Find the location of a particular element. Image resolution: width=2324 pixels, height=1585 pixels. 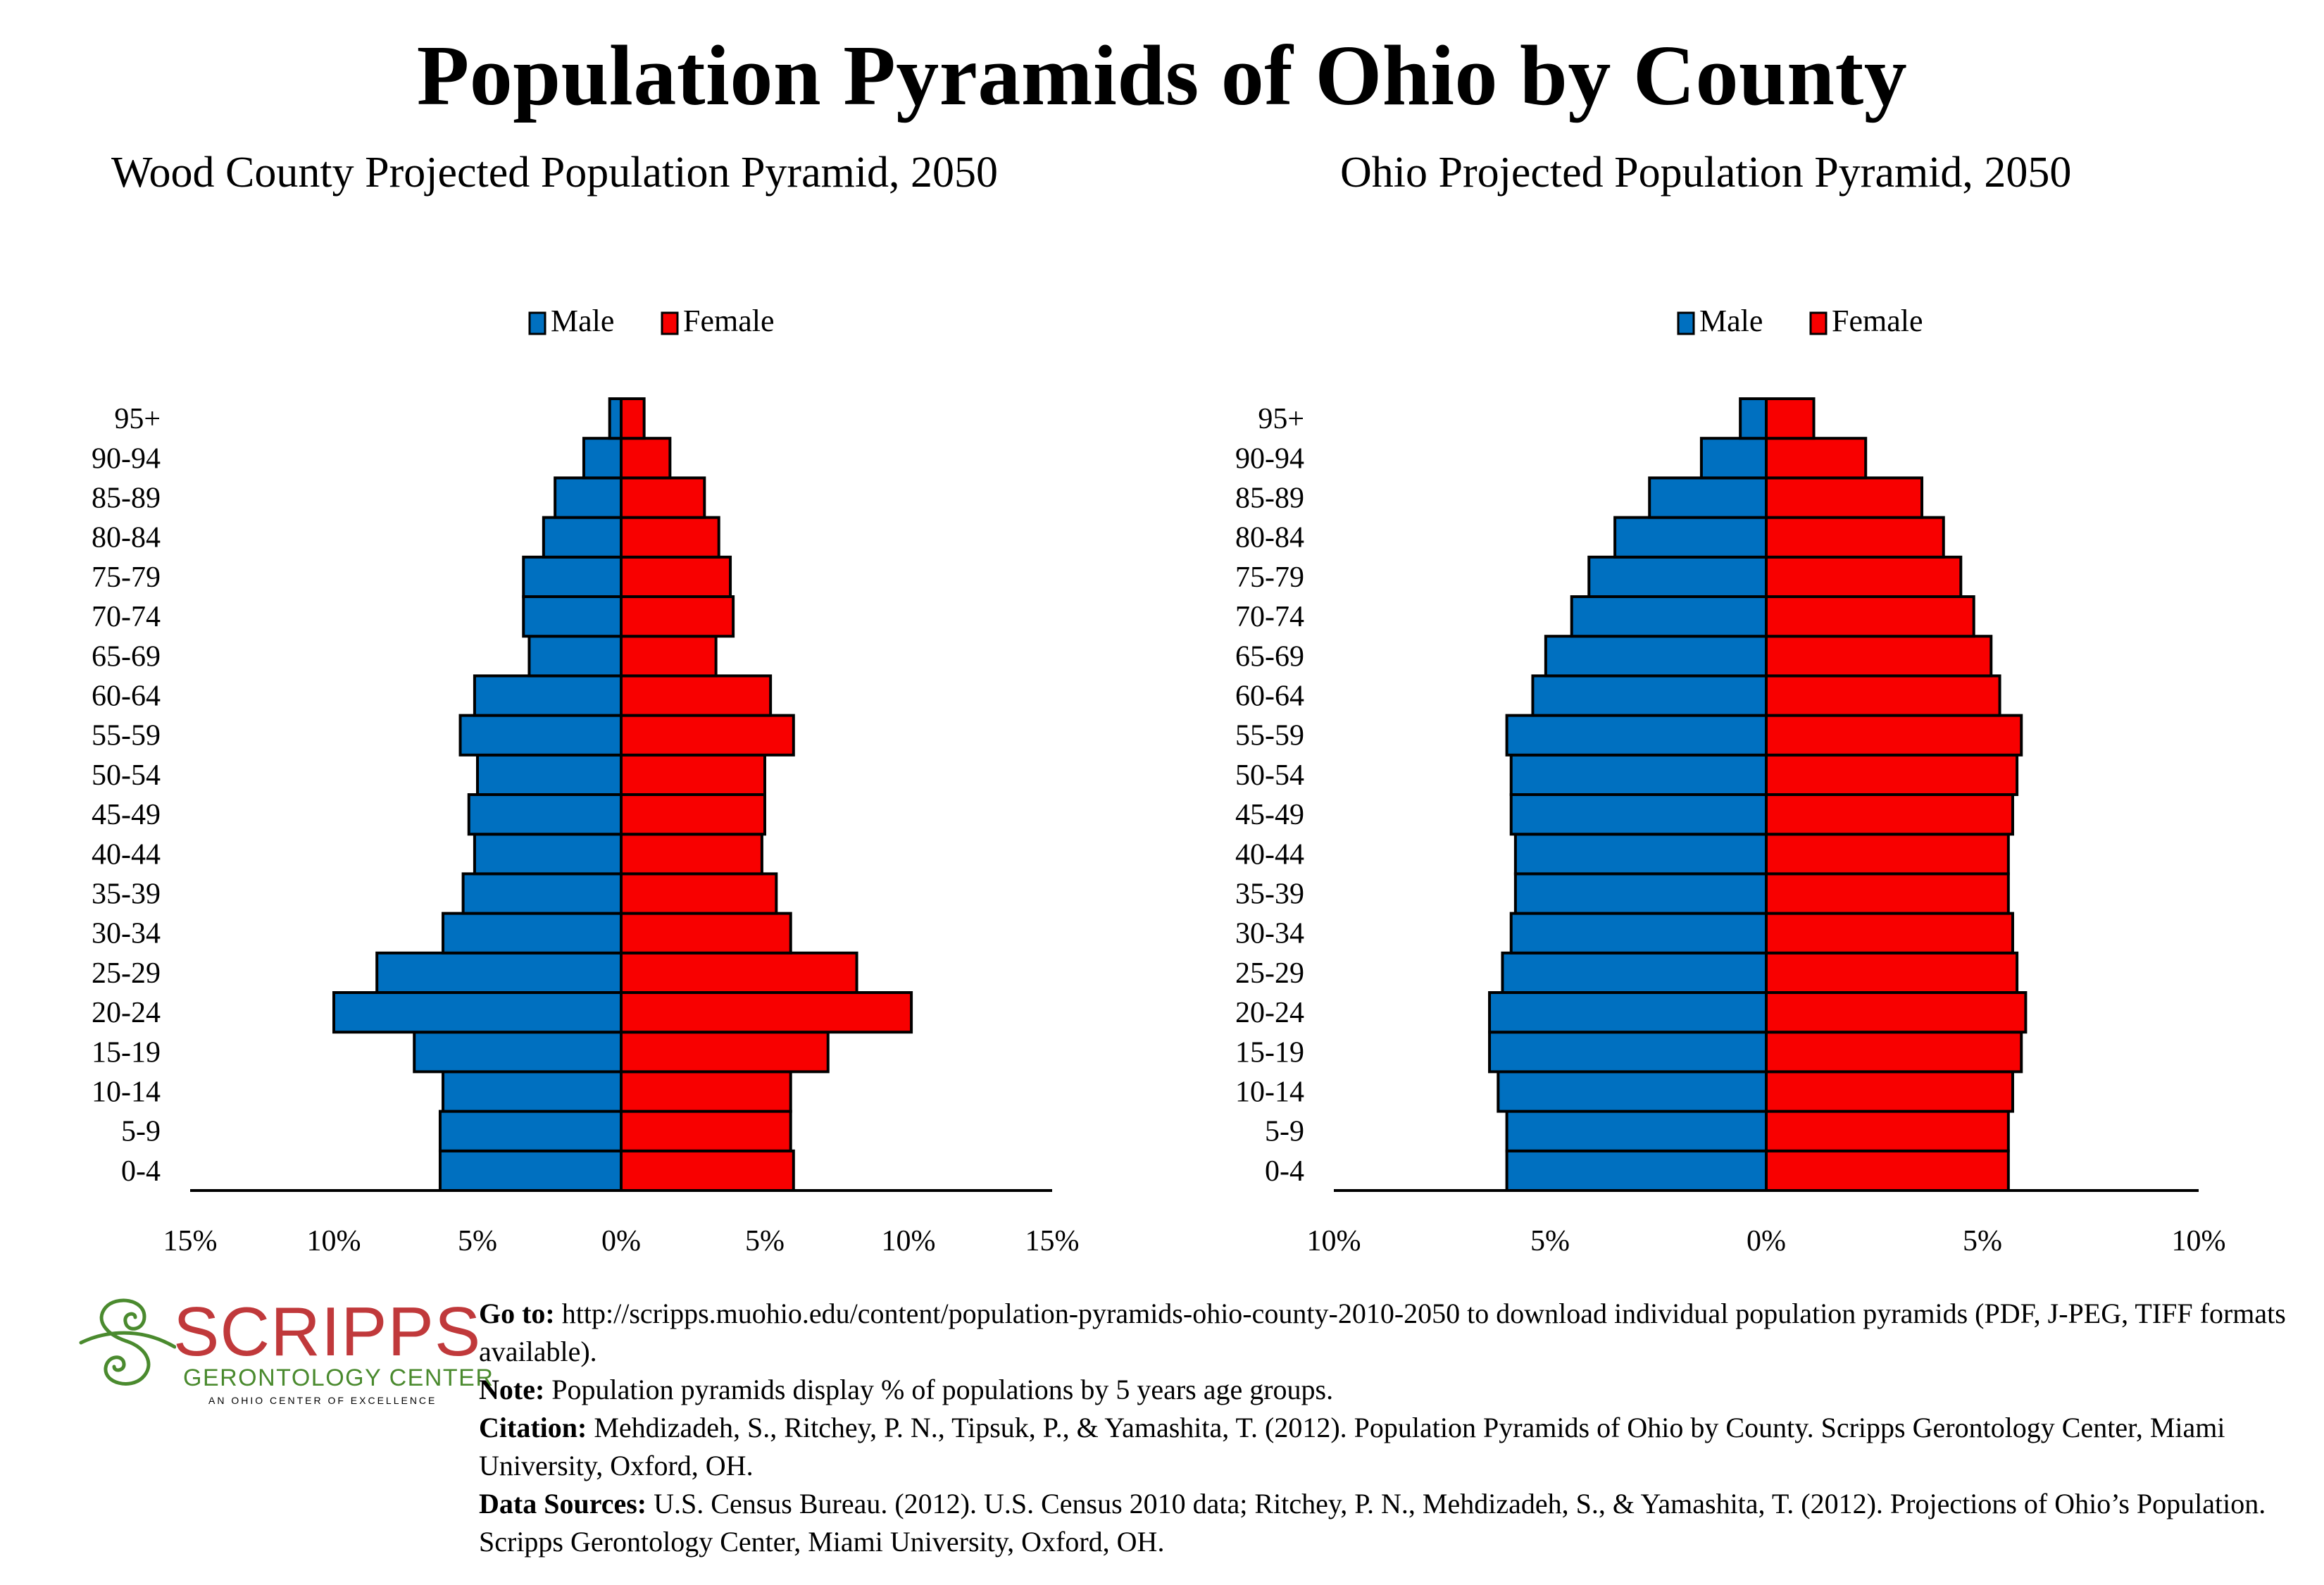

ohio-chart-title: Ohio Projected Population Pyramid, 2050 is located at coordinates (1706, 173).